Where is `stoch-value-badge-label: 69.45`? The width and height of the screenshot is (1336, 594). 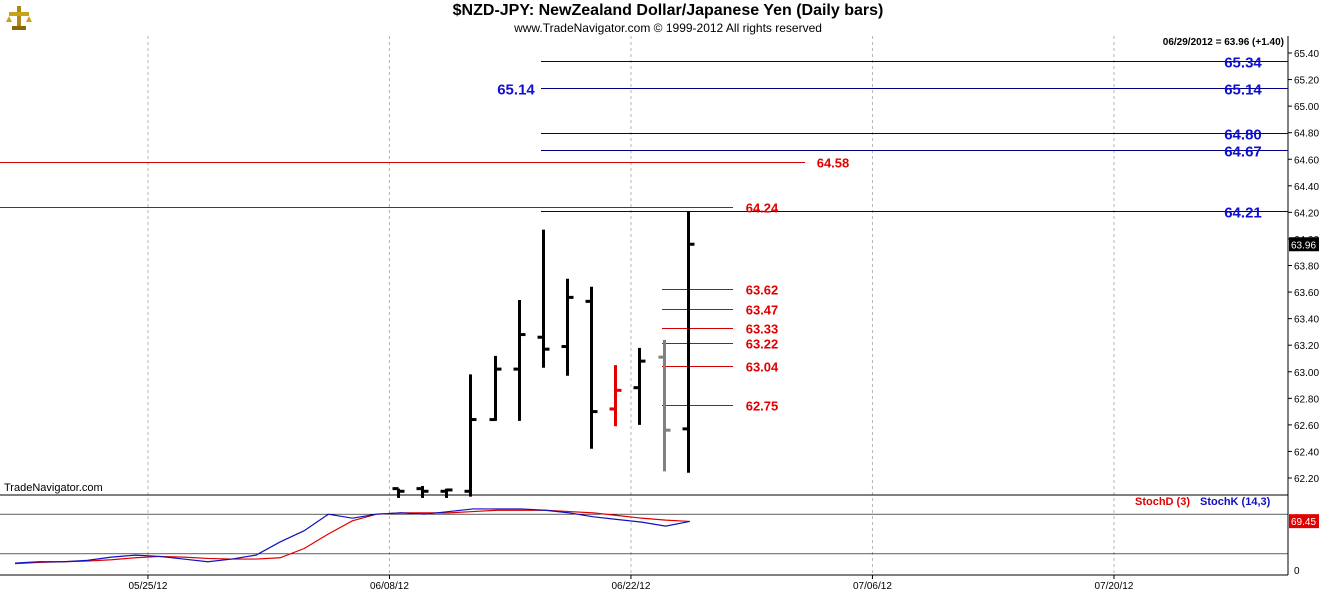 stoch-value-badge-label: 69.45 is located at coordinates (1303, 522).